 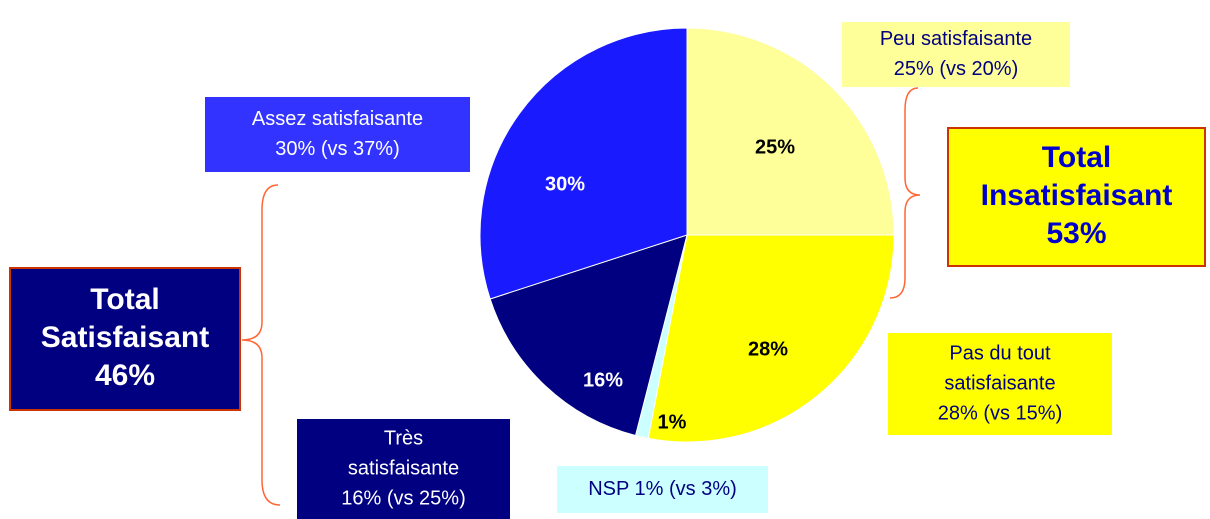 I want to click on total-text: Satisfaisant, so click(x=125, y=337).